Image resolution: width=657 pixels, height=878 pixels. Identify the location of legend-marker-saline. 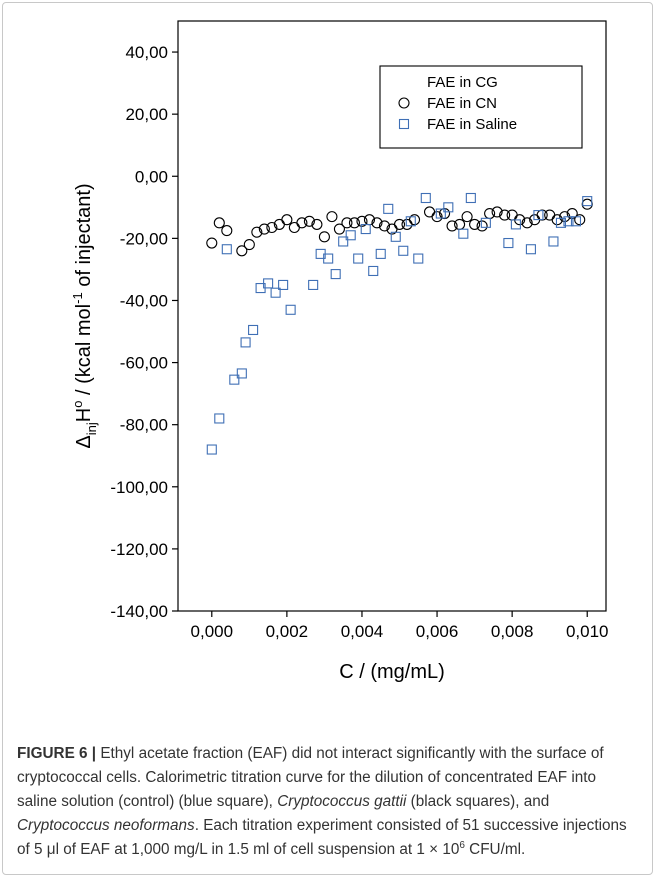
(404, 124).